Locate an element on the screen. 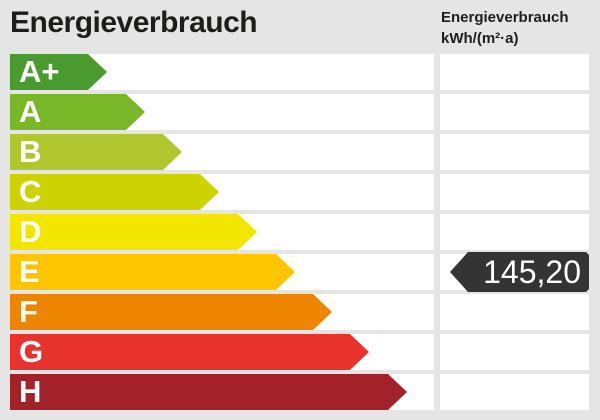  scale-row-aplus: A+ is located at coordinates (300, 72).